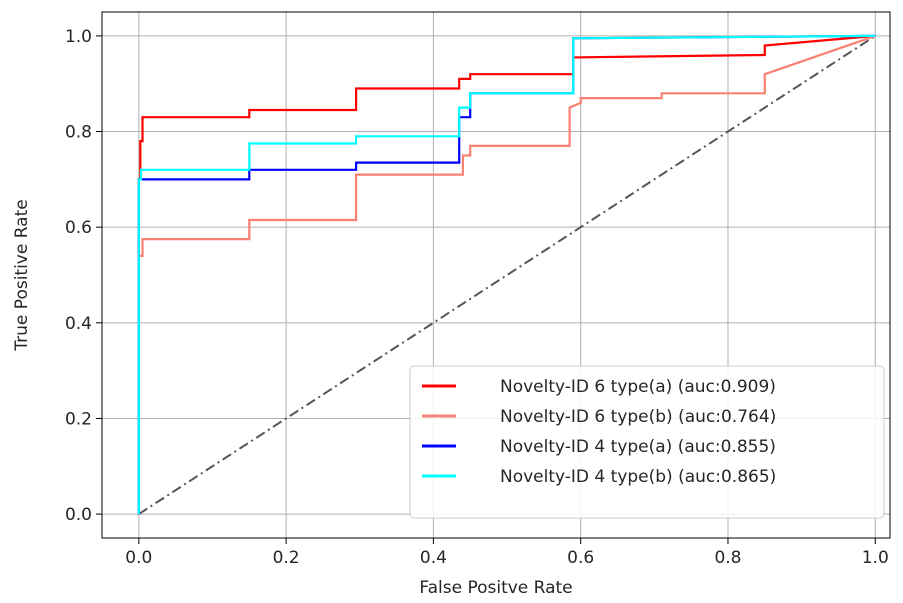  Describe the element at coordinates (638, 447) in the screenshot. I see `legend-label: Novelty-ID 4 type(a) (auc:0.855)` at that location.